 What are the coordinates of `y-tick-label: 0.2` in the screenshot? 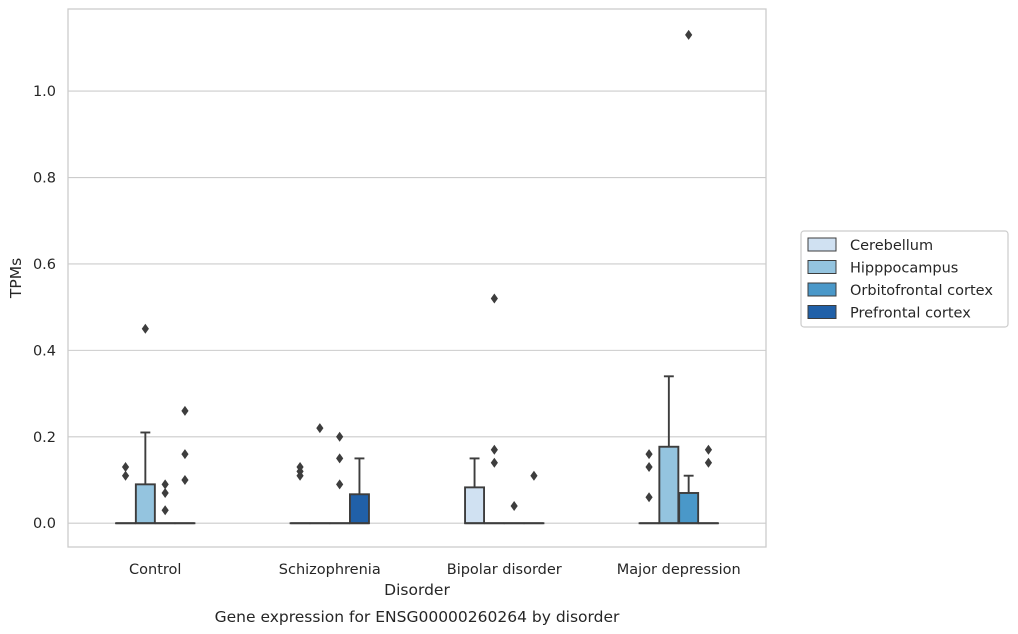 It's located at (44, 438).